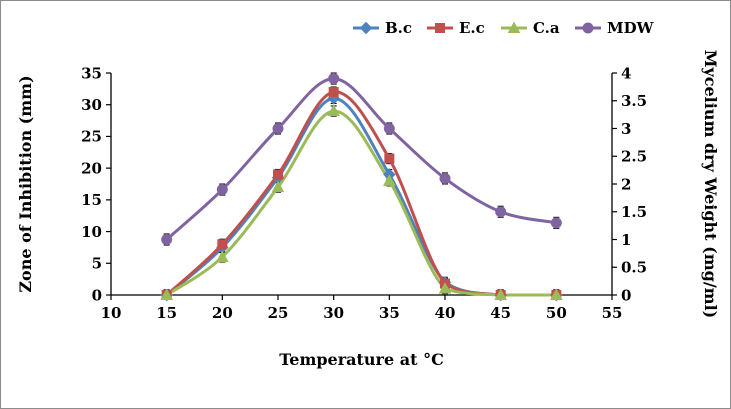 The height and width of the screenshot is (409, 731). I want to click on x-axis-title: Temperature at °C, so click(361, 359).